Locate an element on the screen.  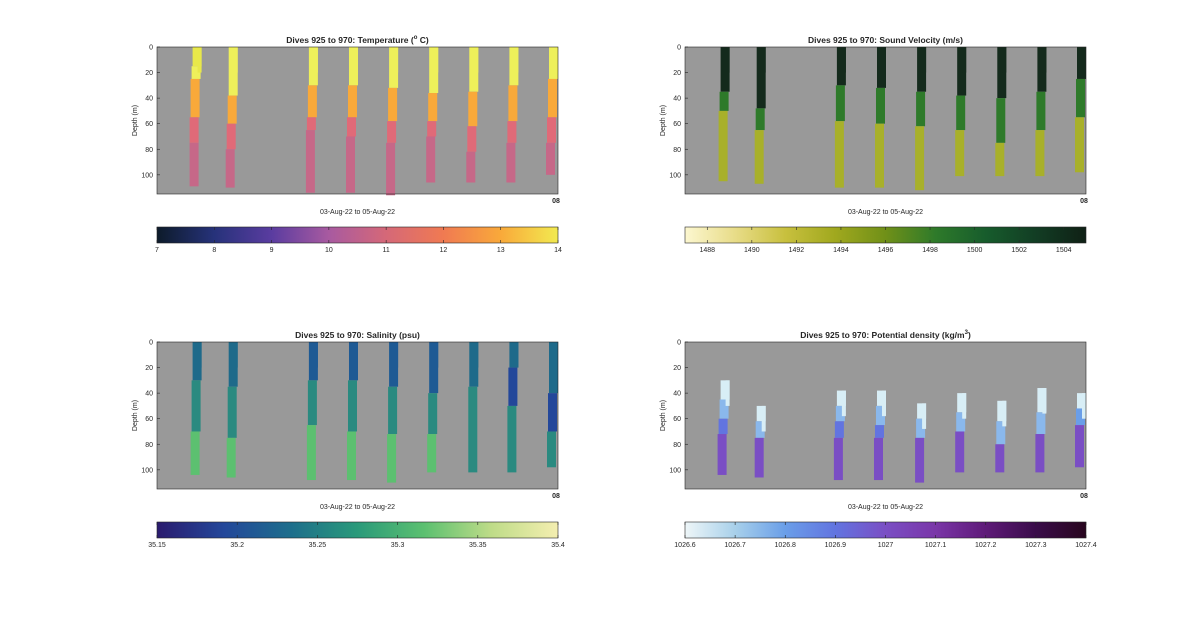
colorbar-tick-label: 1502 is located at coordinates (1019, 250).